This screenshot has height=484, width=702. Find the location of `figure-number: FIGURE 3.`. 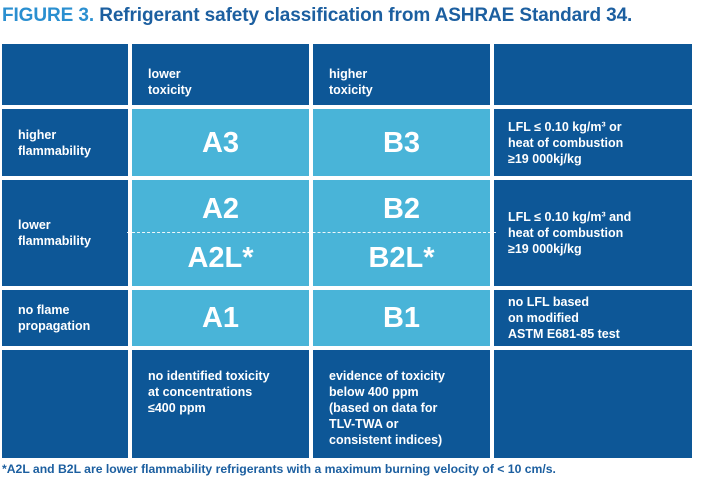

figure-number: FIGURE 3. is located at coordinates (48, 15).